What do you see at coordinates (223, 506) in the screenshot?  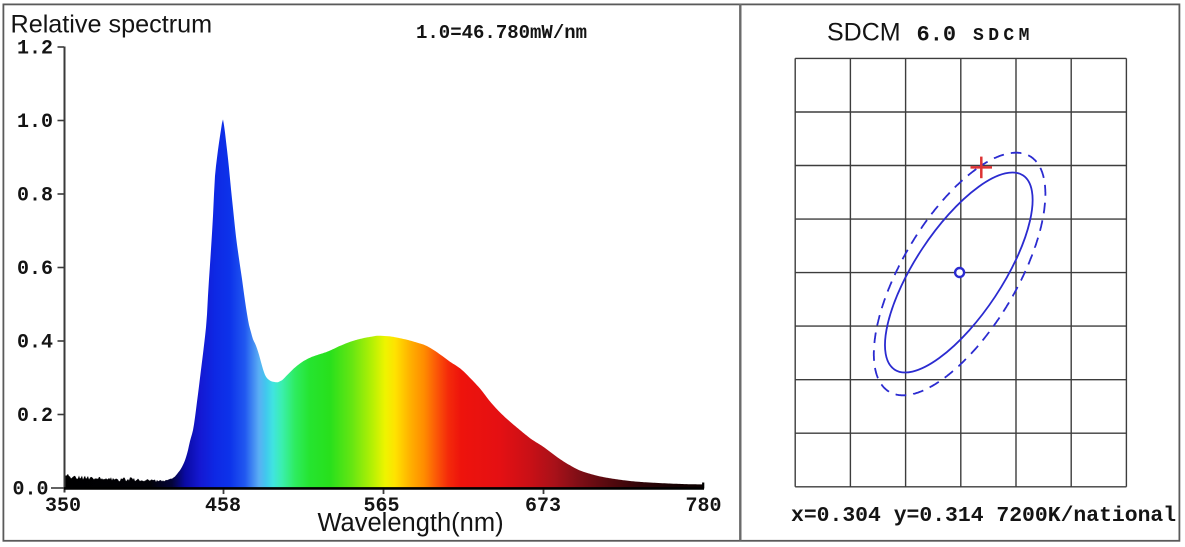 I see `svg-text: 458` at bounding box center [223, 506].